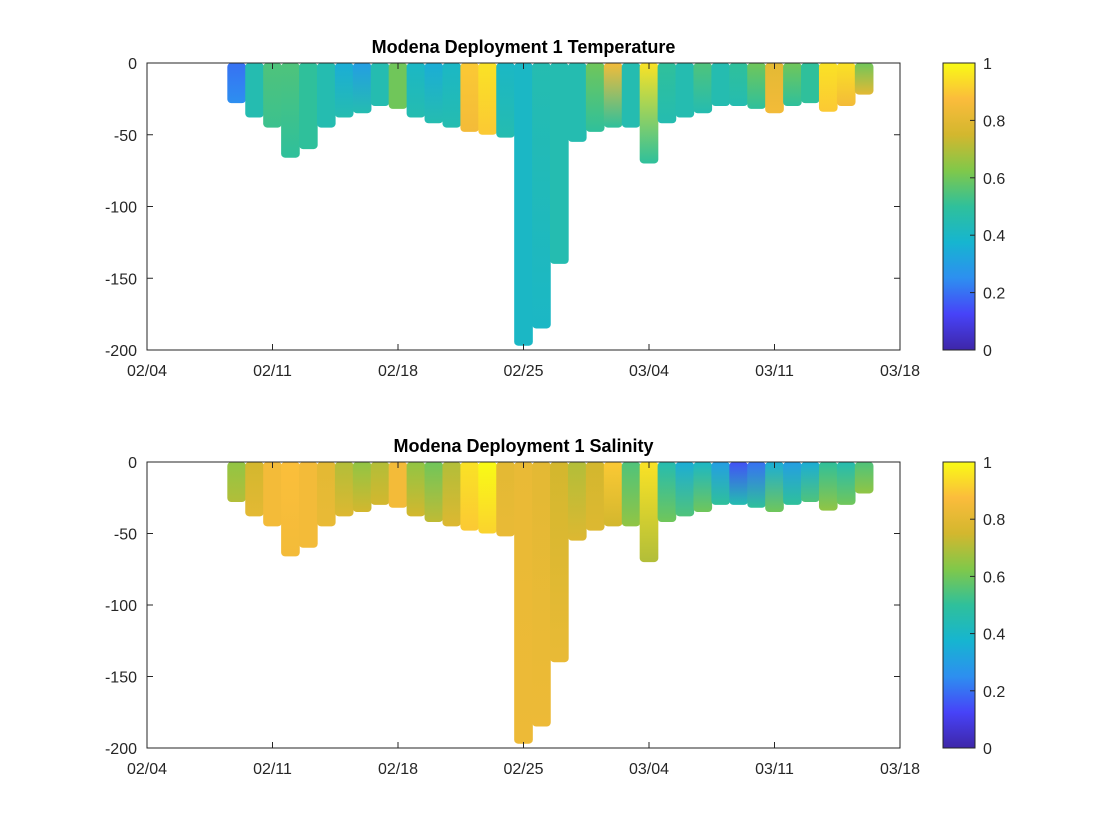  Describe the element at coordinates (121, 279) in the screenshot. I see `y-tick-label: -150` at that location.